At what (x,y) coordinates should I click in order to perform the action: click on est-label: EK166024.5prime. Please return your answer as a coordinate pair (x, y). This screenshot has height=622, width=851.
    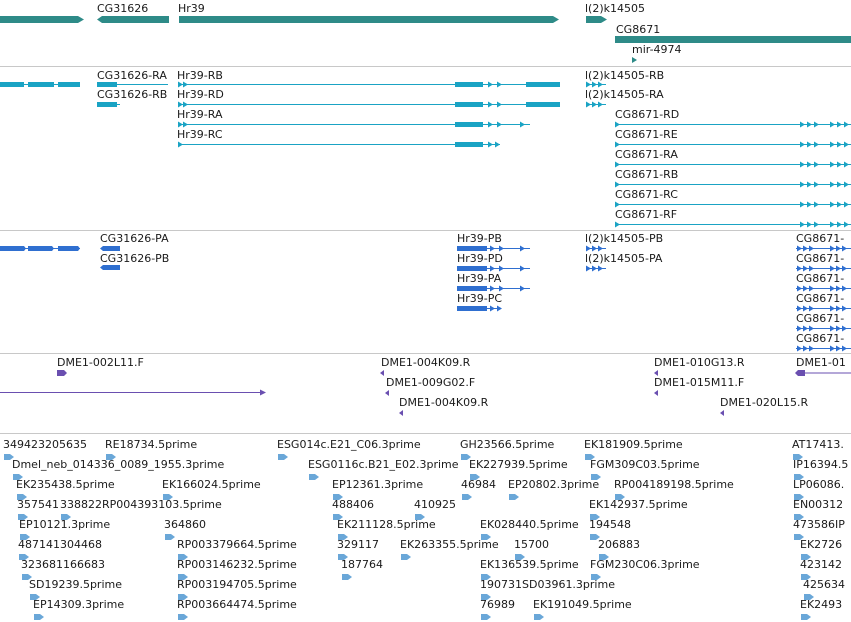
    Looking at the image, I should click on (211, 484).